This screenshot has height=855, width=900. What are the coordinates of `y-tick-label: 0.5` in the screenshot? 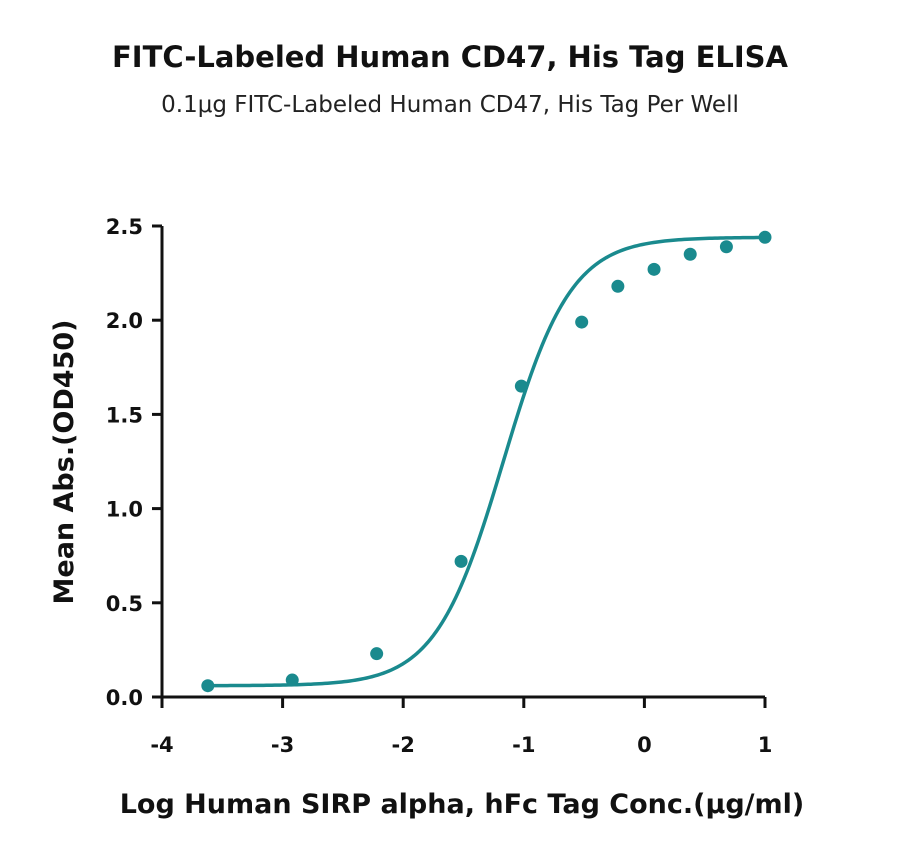 It's located at (124, 604).